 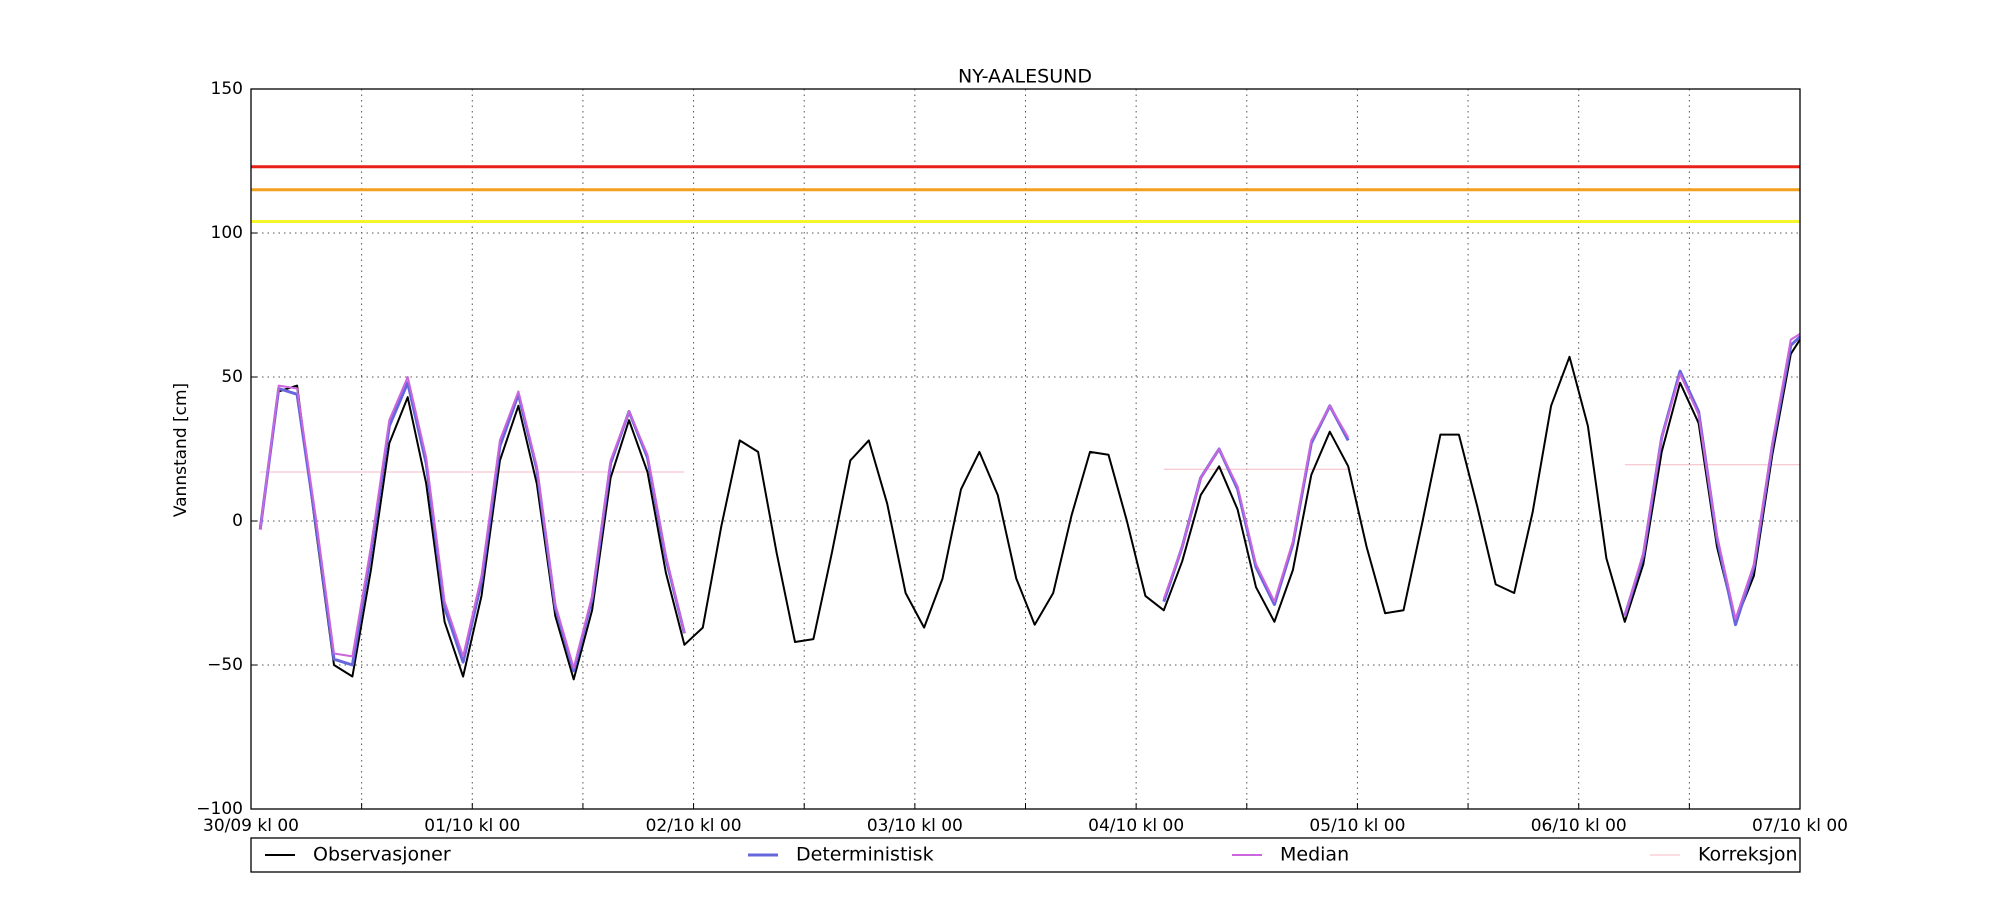 What do you see at coordinates (1748, 855) in the screenshot?
I see `legend-label: Korreksjon` at bounding box center [1748, 855].